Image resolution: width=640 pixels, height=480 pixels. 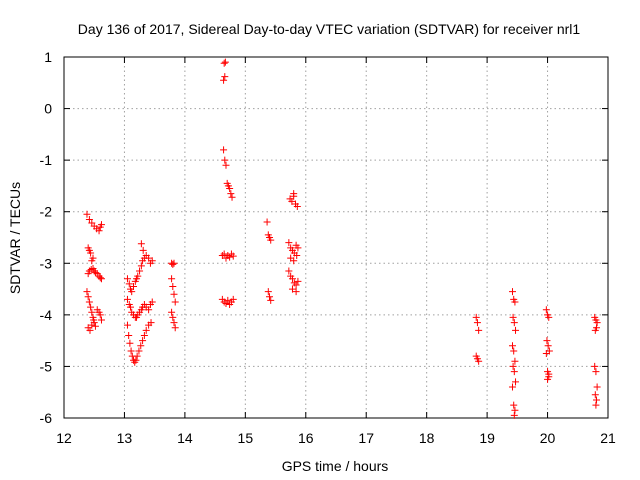 What do you see at coordinates (366, 438) in the screenshot?
I see `x-tick-label: 17` at bounding box center [366, 438].